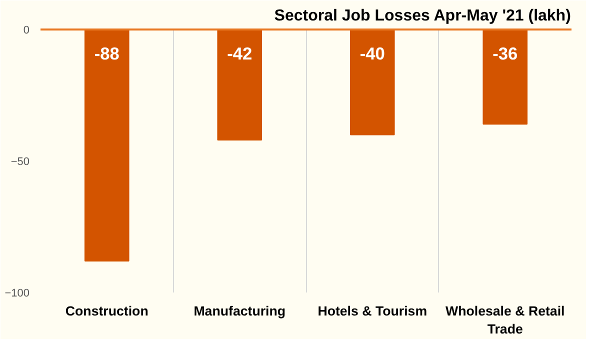 The image size is (590, 343). What do you see at coordinates (422, 16) in the screenshot?
I see `chart-title: Sectoral Job Losses Apr-May '21 (lakh)` at bounding box center [422, 16].